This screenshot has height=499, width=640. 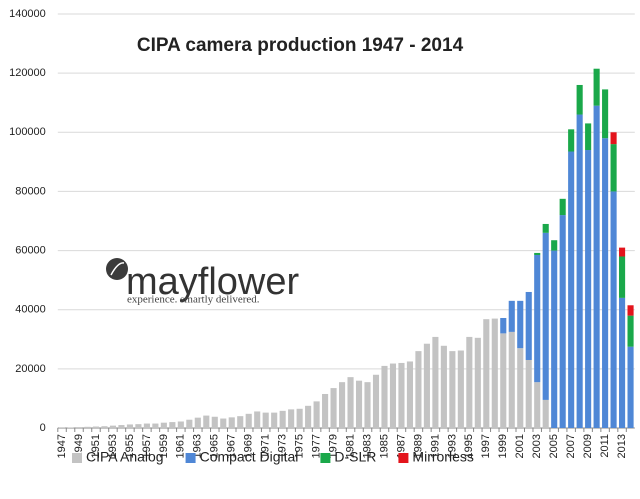 What do you see at coordinates (384, 446) in the screenshot?
I see `x-tick-label: 1985` at bounding box center [384, 446].